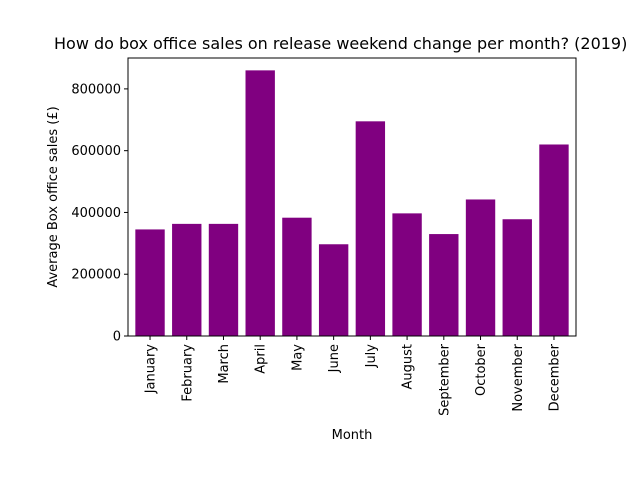 The height and width of the screenshot is (485, 640). I want to click on bar-october, so click(480, 267).